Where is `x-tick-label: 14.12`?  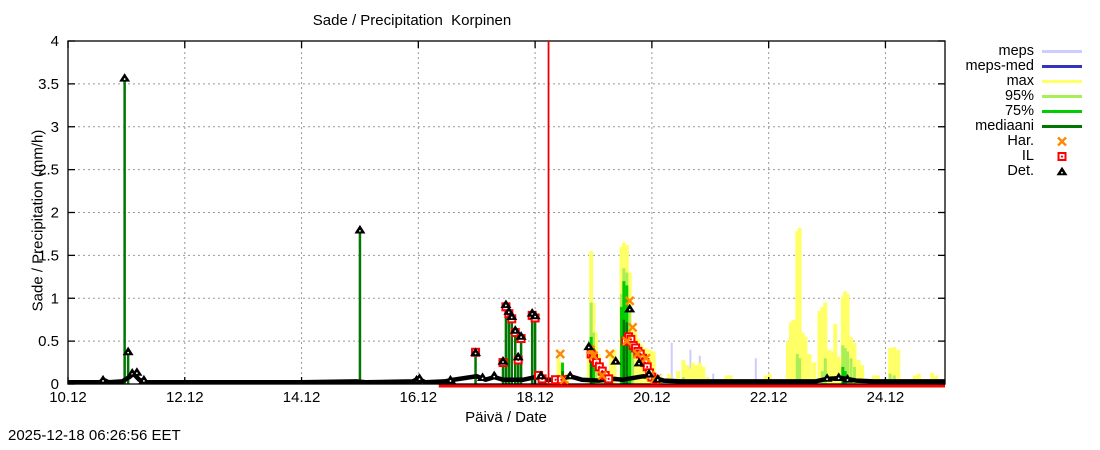
x-tick-label: 14.12 is located at coordinates (302, 397).